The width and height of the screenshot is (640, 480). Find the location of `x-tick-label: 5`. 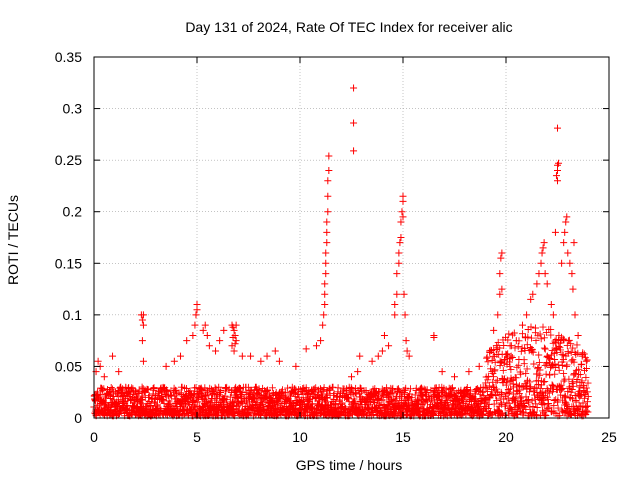

x-tick-label: 5 is located at coordinates (197, 437).